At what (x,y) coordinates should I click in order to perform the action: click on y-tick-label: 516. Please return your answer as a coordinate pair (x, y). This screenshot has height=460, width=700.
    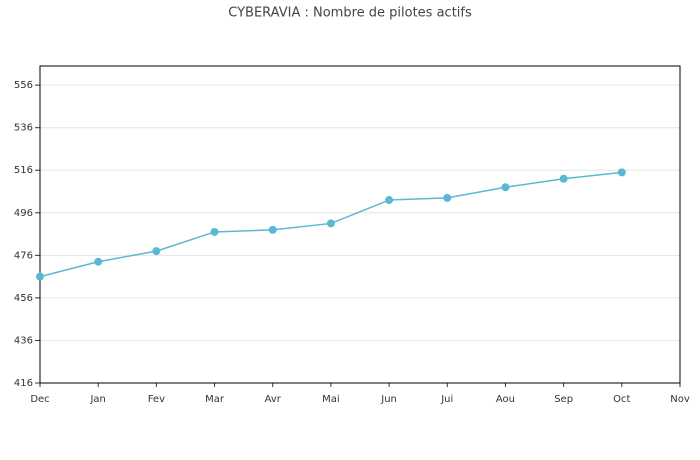
    Looking at the image, I should click on (23, 170).